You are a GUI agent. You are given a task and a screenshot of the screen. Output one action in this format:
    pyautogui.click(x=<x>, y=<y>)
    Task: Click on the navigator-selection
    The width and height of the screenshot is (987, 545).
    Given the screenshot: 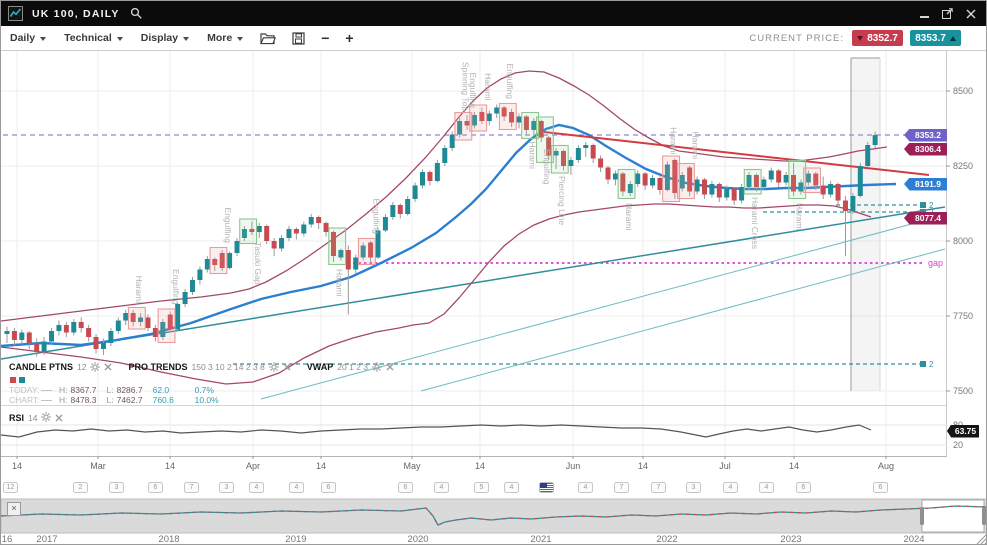 What is the action you would take?
    pyautogui.click(x=953, y=516)
    